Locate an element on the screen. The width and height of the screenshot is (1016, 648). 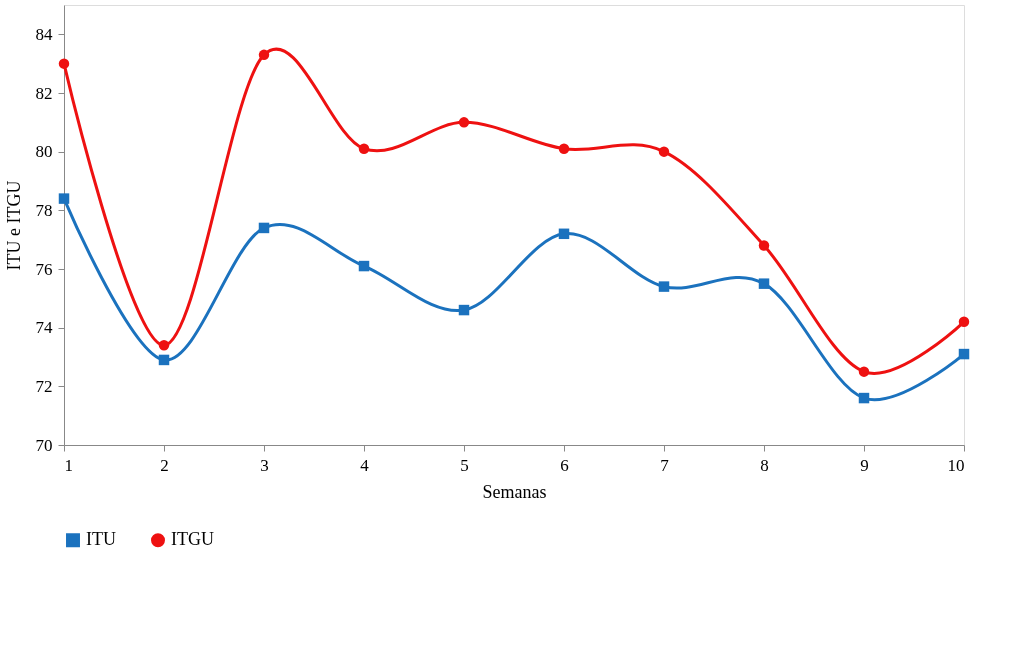
y-tick-label: 76 is located at coordinates (44, 269).